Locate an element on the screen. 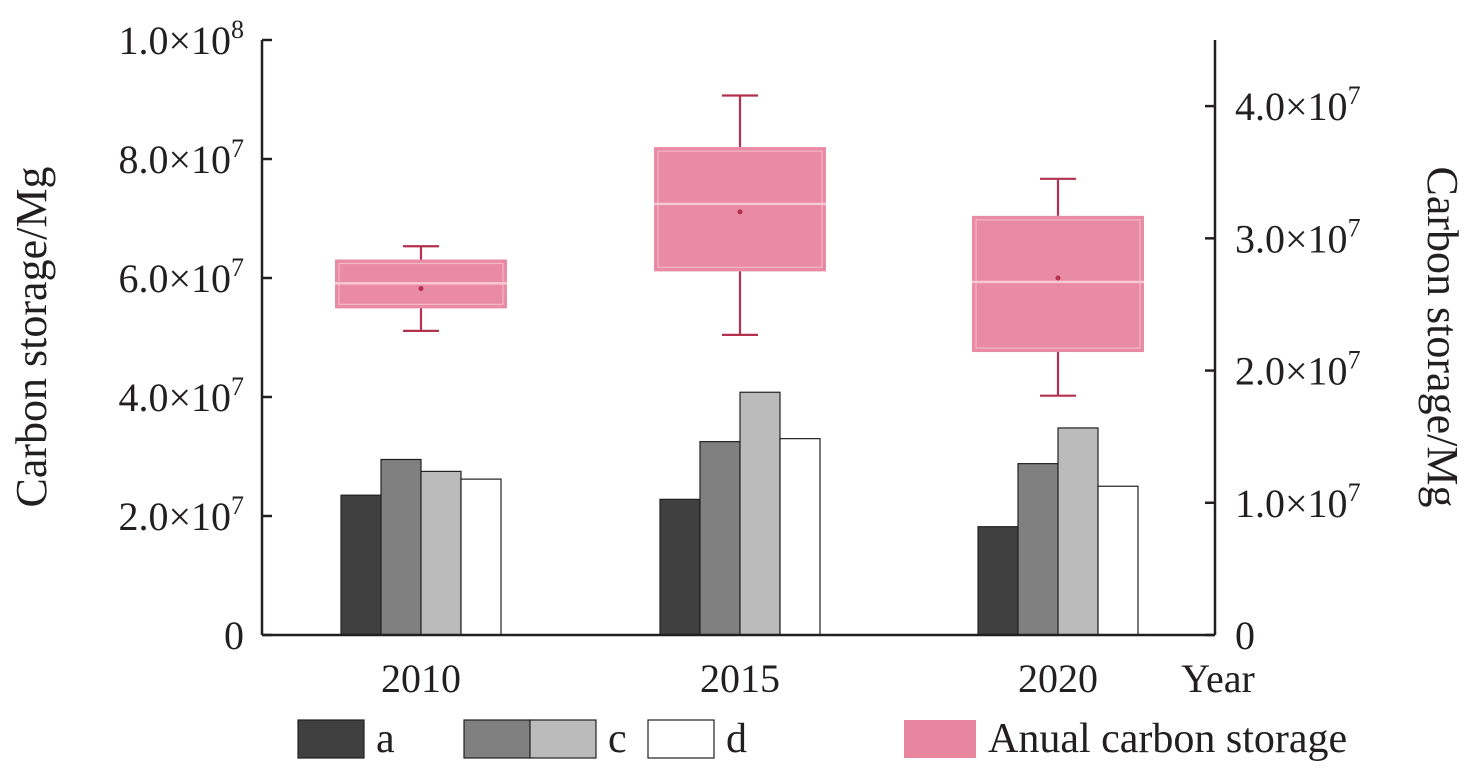 This screenshot has height=771, width=1476. legend-label-a: a is located at coordinates (385, 739).